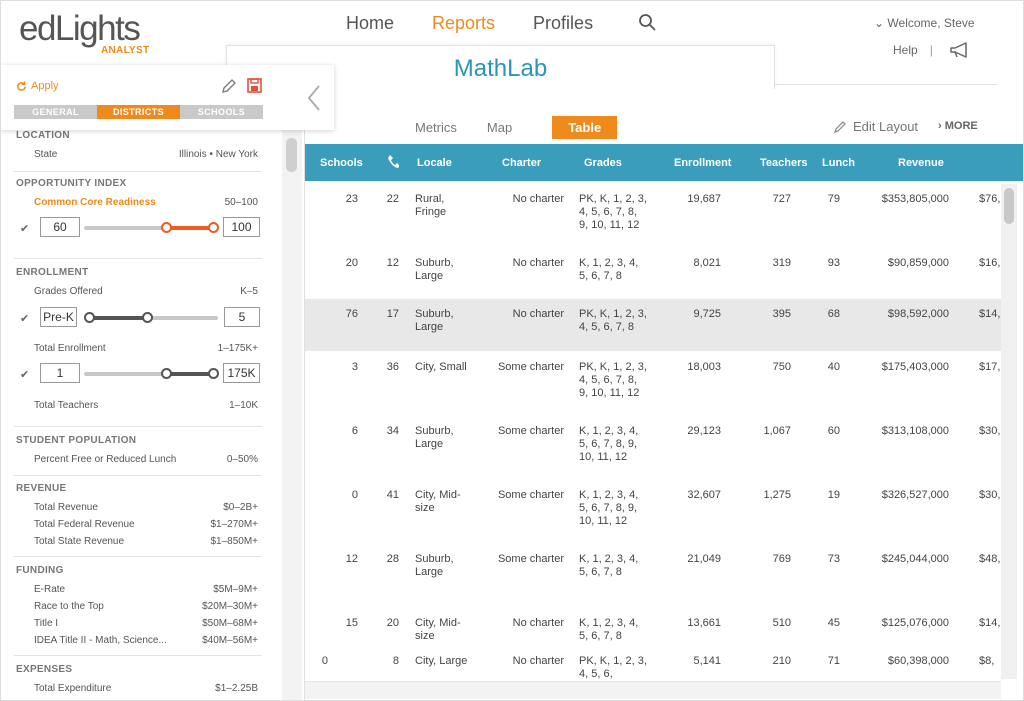  What do you see at coordinates (838, 163) in the screenshot?
I see `header-lunch: Lunch` at bounding box center [838, 163].